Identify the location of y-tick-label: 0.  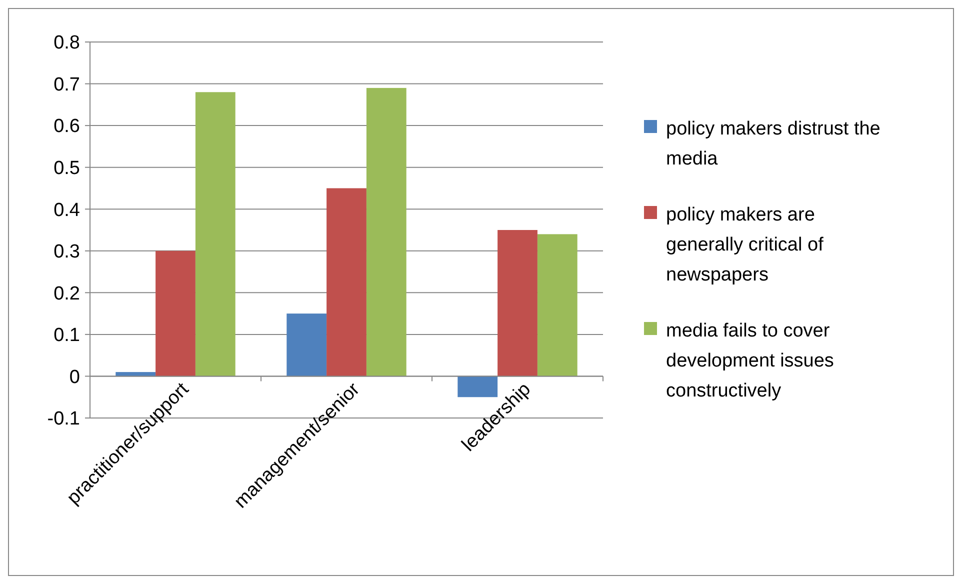
(74, 377).